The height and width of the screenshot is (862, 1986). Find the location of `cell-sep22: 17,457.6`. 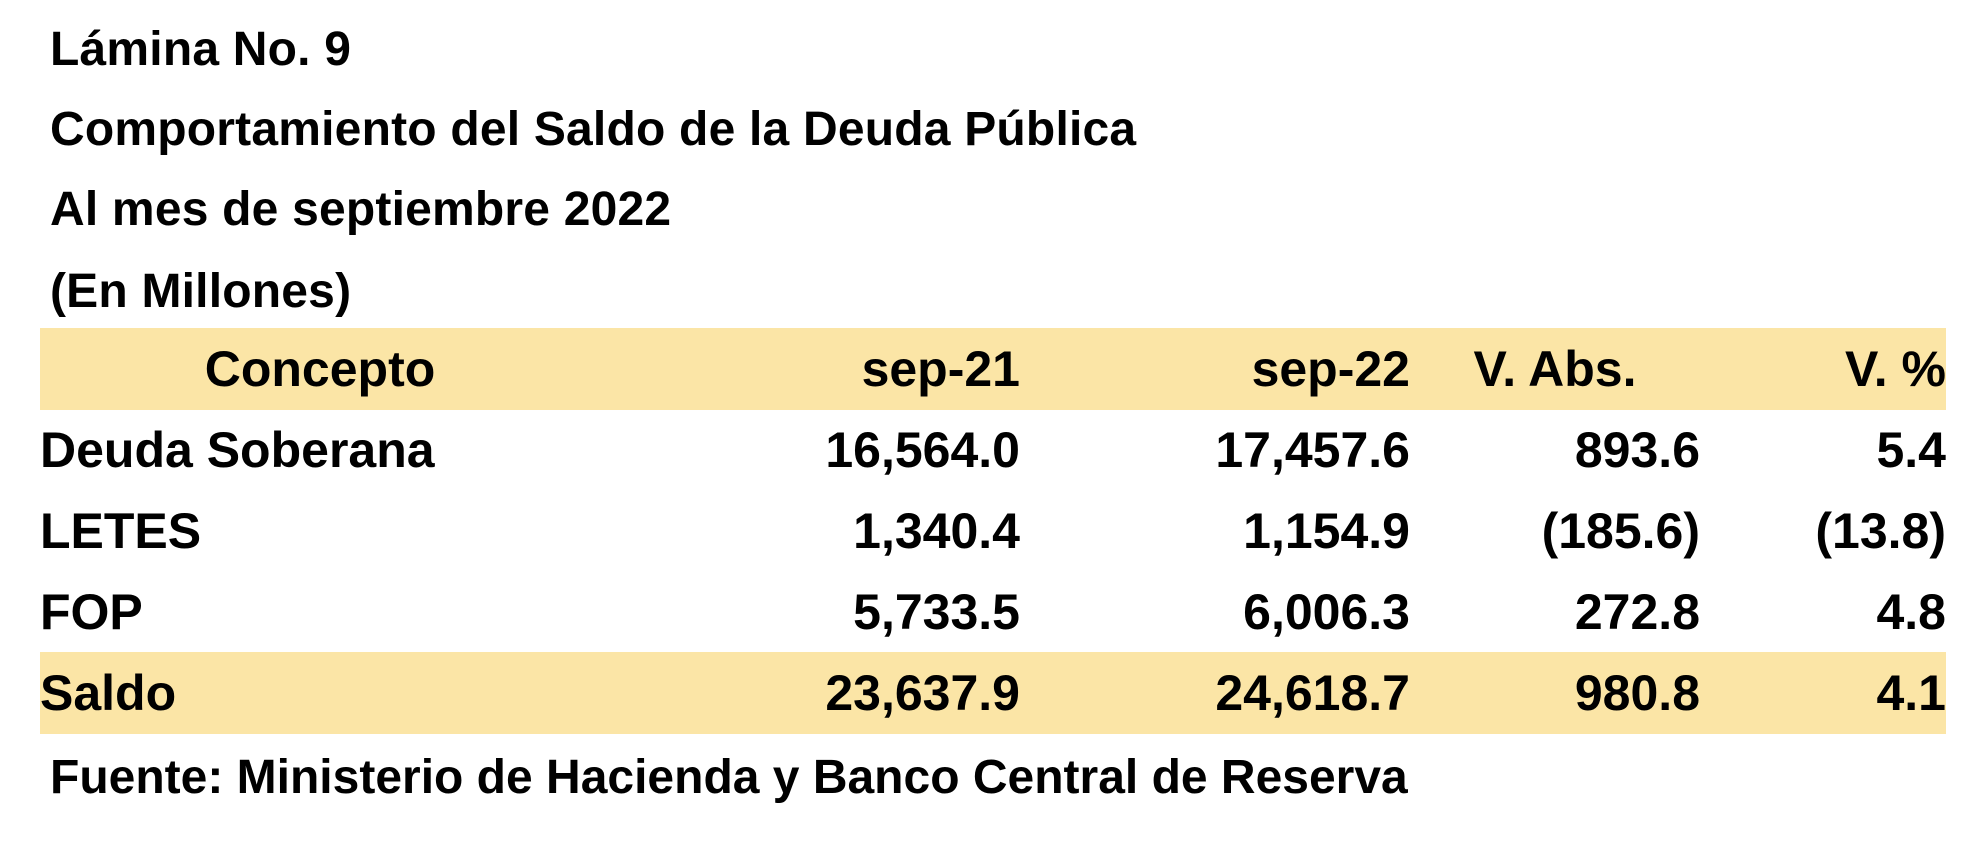

cell-sep22: 17,457.6 is located at coordinates (1312, 449).